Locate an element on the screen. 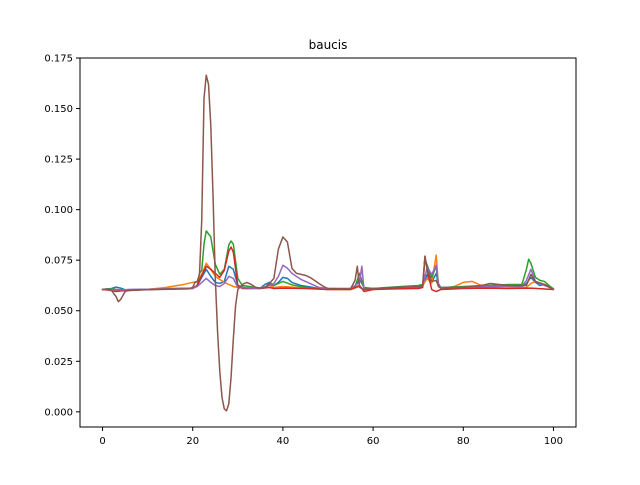  y-tick-label: 0.100 is located at coordinates (58, 210).